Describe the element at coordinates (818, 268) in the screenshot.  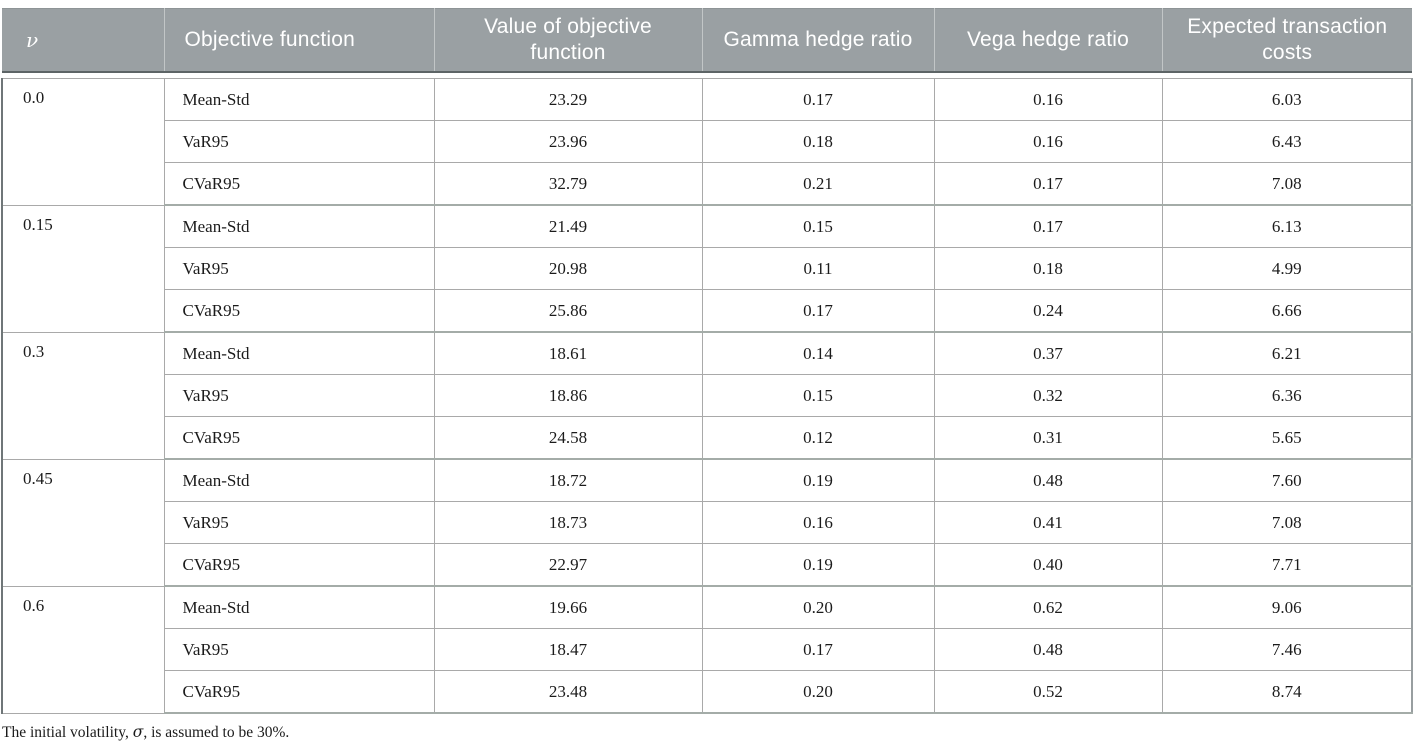
I see `gamma-cell: 0.11` at that location.